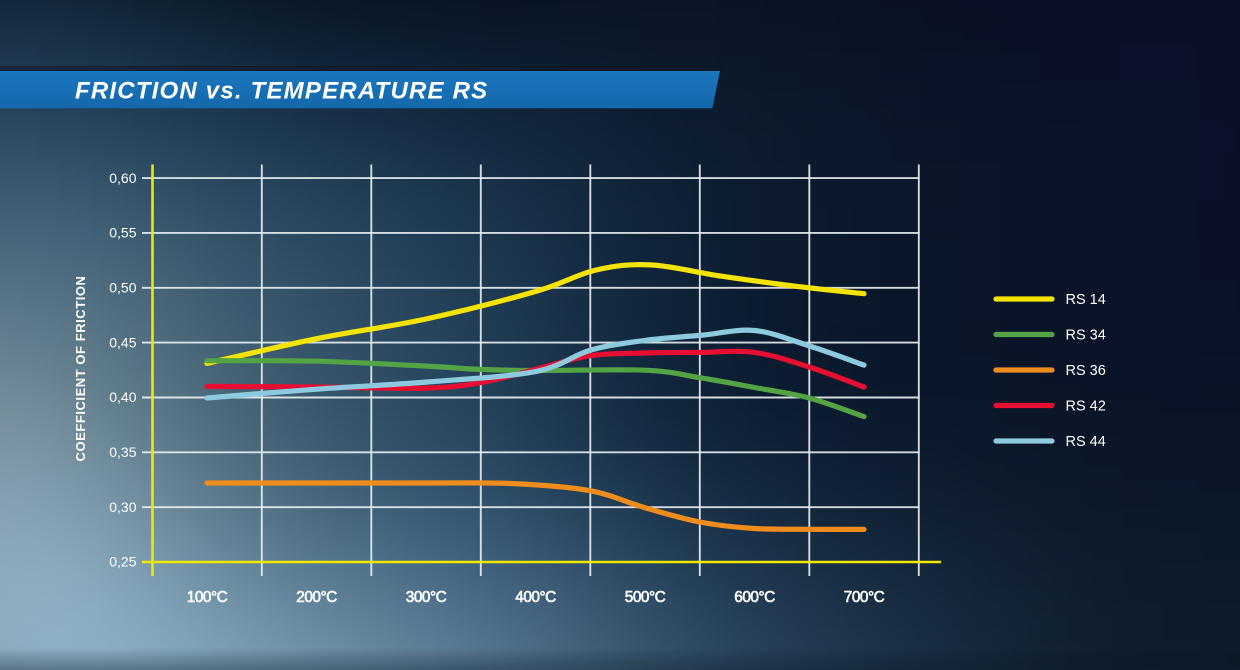  Describe the element at coordinates (1086, 442) in the screenshot. I see `svg-text: RS 44` at that location.